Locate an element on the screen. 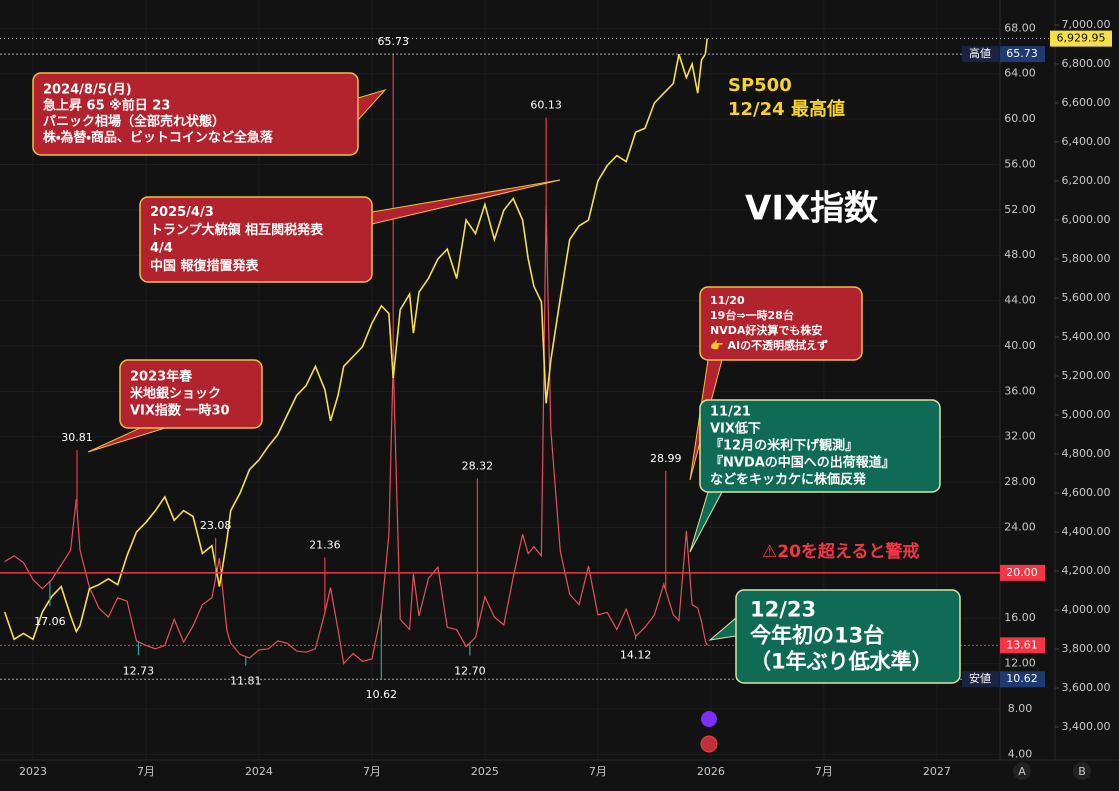  sp-note: 12/24 最高値 is located at coordinates (786, 109).